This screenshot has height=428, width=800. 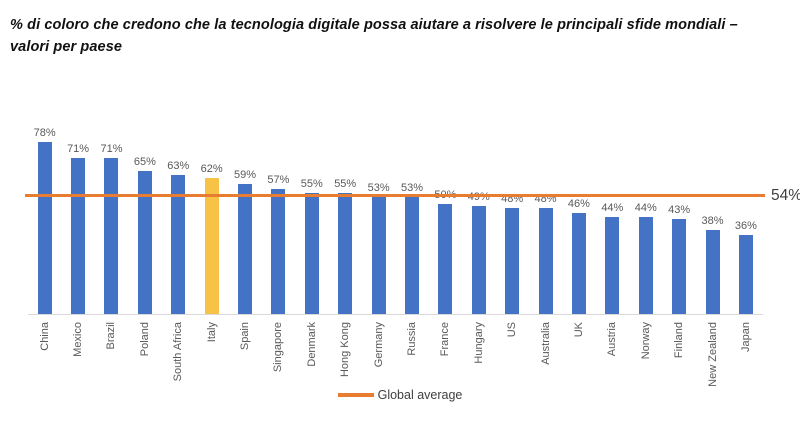 I want to click on bar-column: 78%, so click(x=44, y=218).